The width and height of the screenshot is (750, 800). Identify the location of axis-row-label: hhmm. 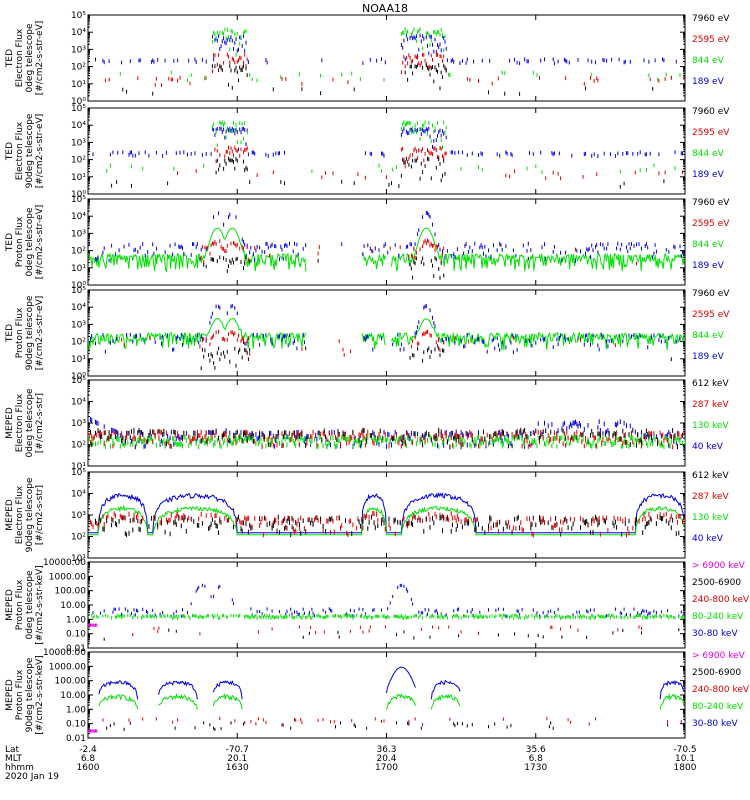
(19, 768).